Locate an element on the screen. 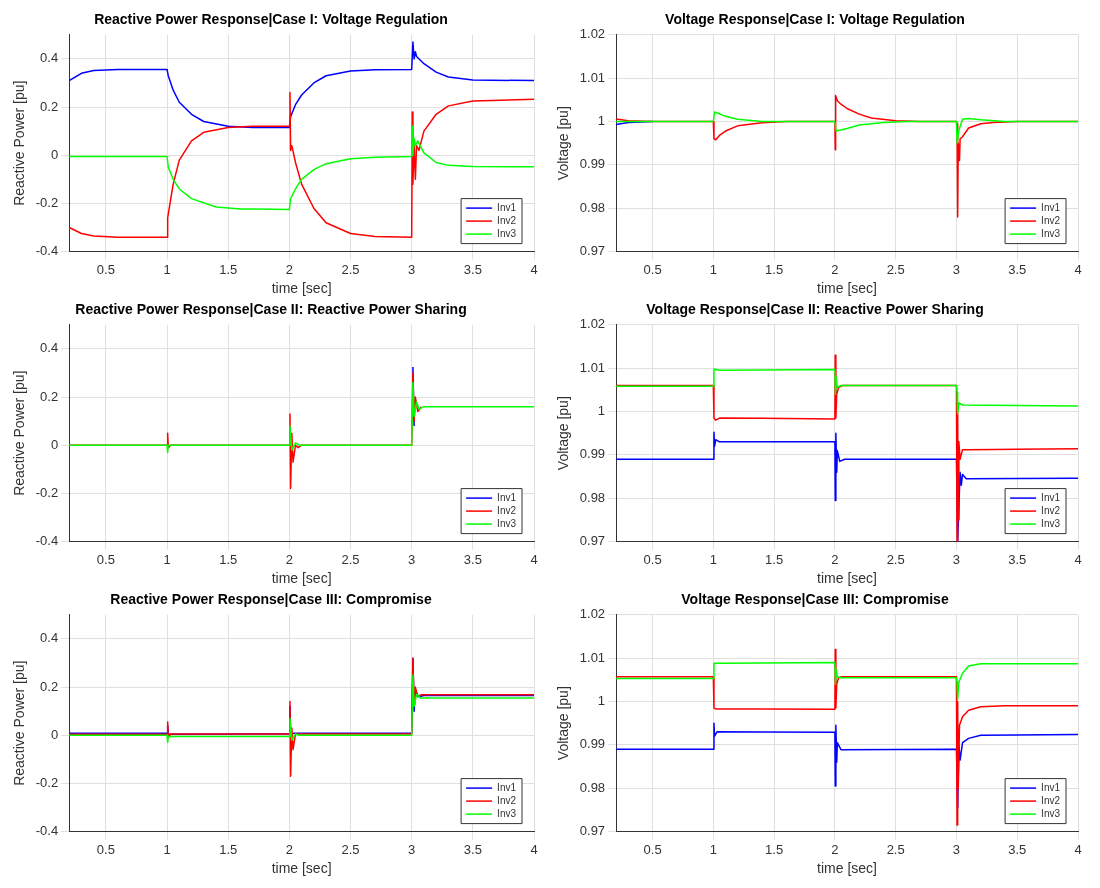 This screenshot has width=1100, height=888. chart-title: Voltage Response|Case II: Reactive Power Sharing is located at coordinates (815, 309).